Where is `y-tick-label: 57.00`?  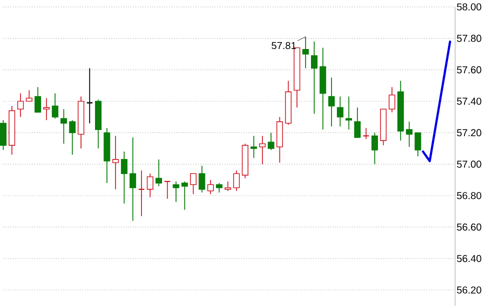 y-tick-label: 57.00 is located at coordinates (469, 164).